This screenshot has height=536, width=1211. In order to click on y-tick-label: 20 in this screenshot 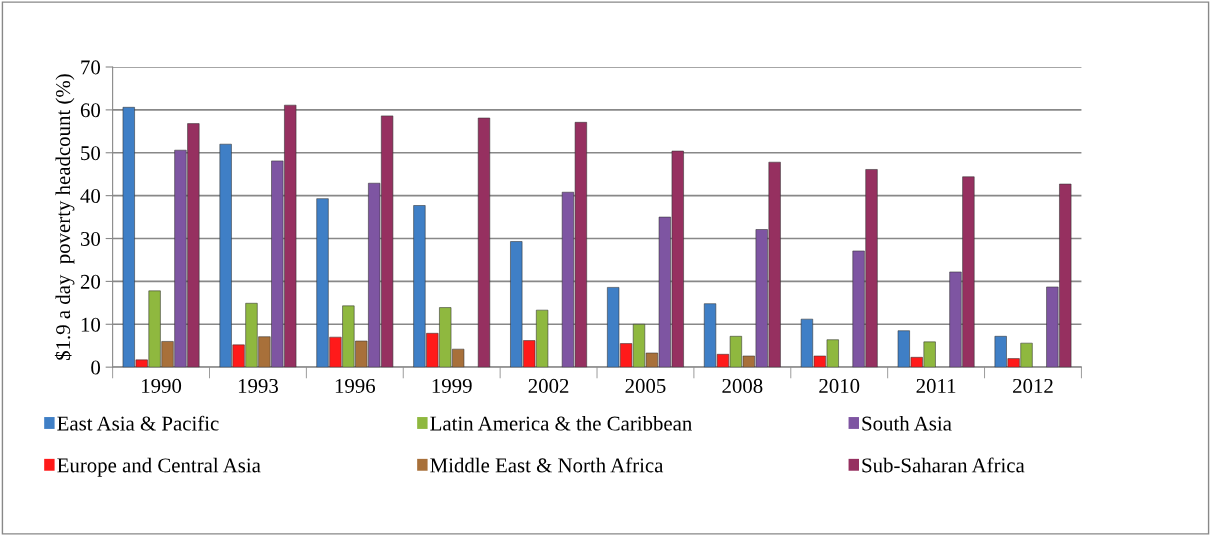, I will do `click(90, 281)`.